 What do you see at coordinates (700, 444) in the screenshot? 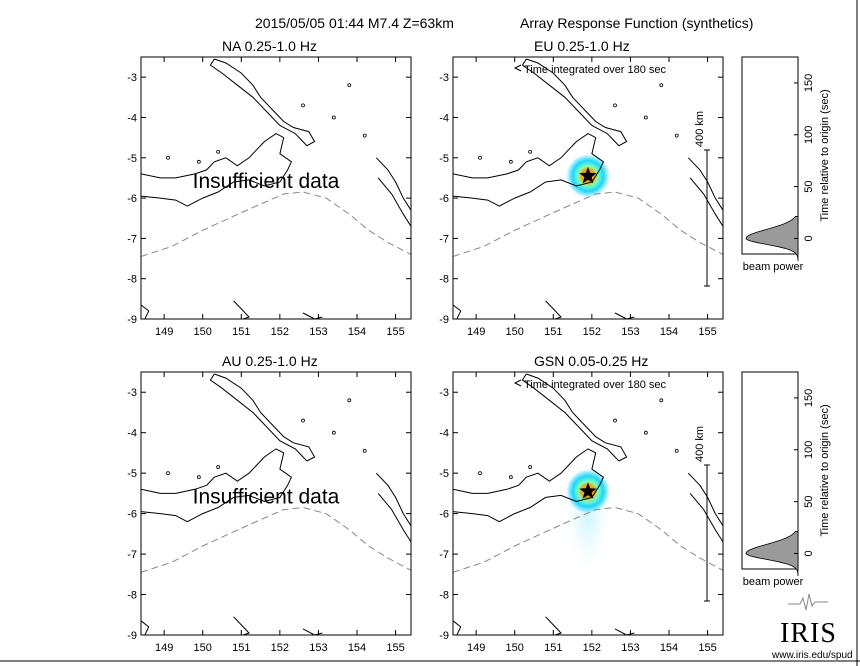
I see `scale-bar-label: 400 km` at bounding box center [700, 444].